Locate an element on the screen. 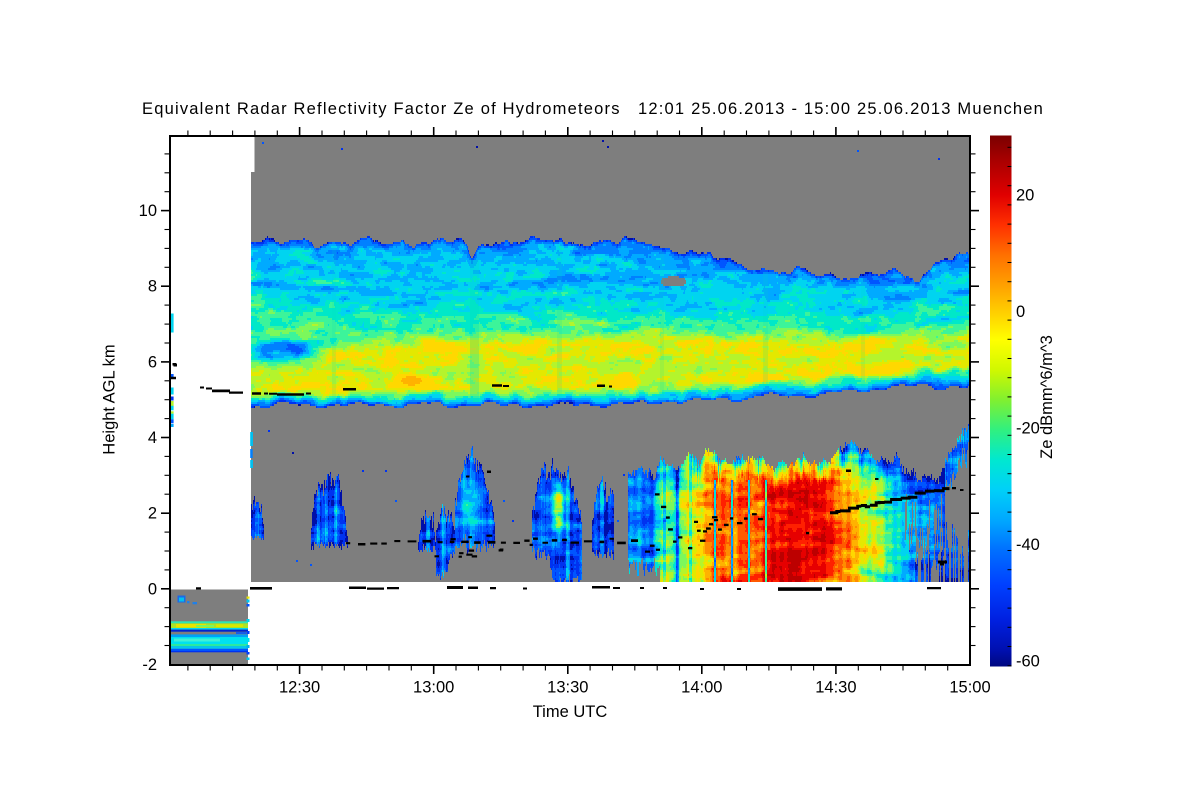  svg-text: 12:30 is located at coordinates (299, 688).